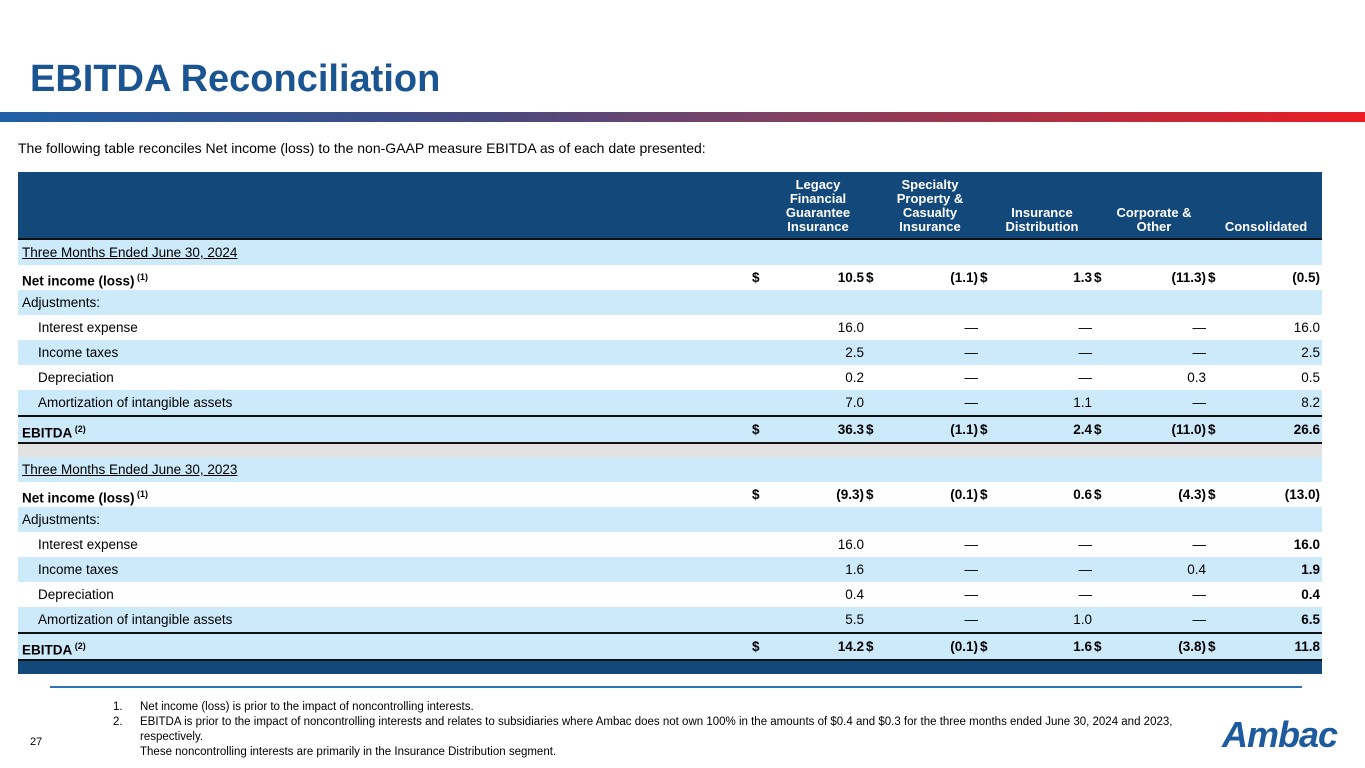 The image size is (1365, 768). I want to click on table-row: EBITDA (2) $36.3 $ (1.1) $2.4 $ (11.0) $26.6, so click(670, 429).